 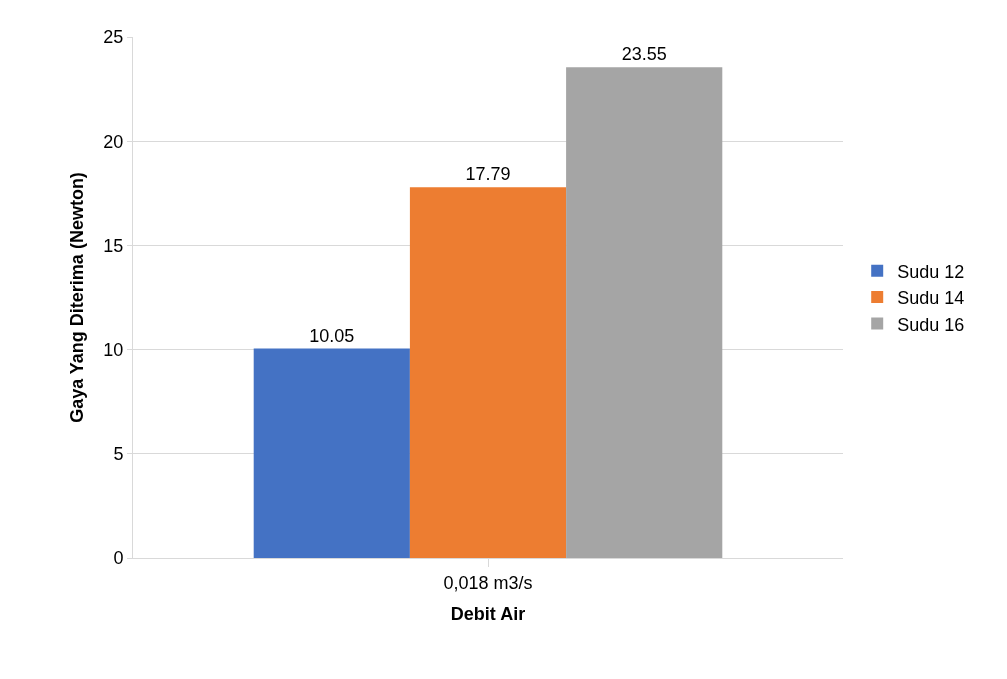 What do you see at coordinates (488, 613) in the screenshot?
I see `x-axis-title: Debit Air` at bounding box center [488, 613].